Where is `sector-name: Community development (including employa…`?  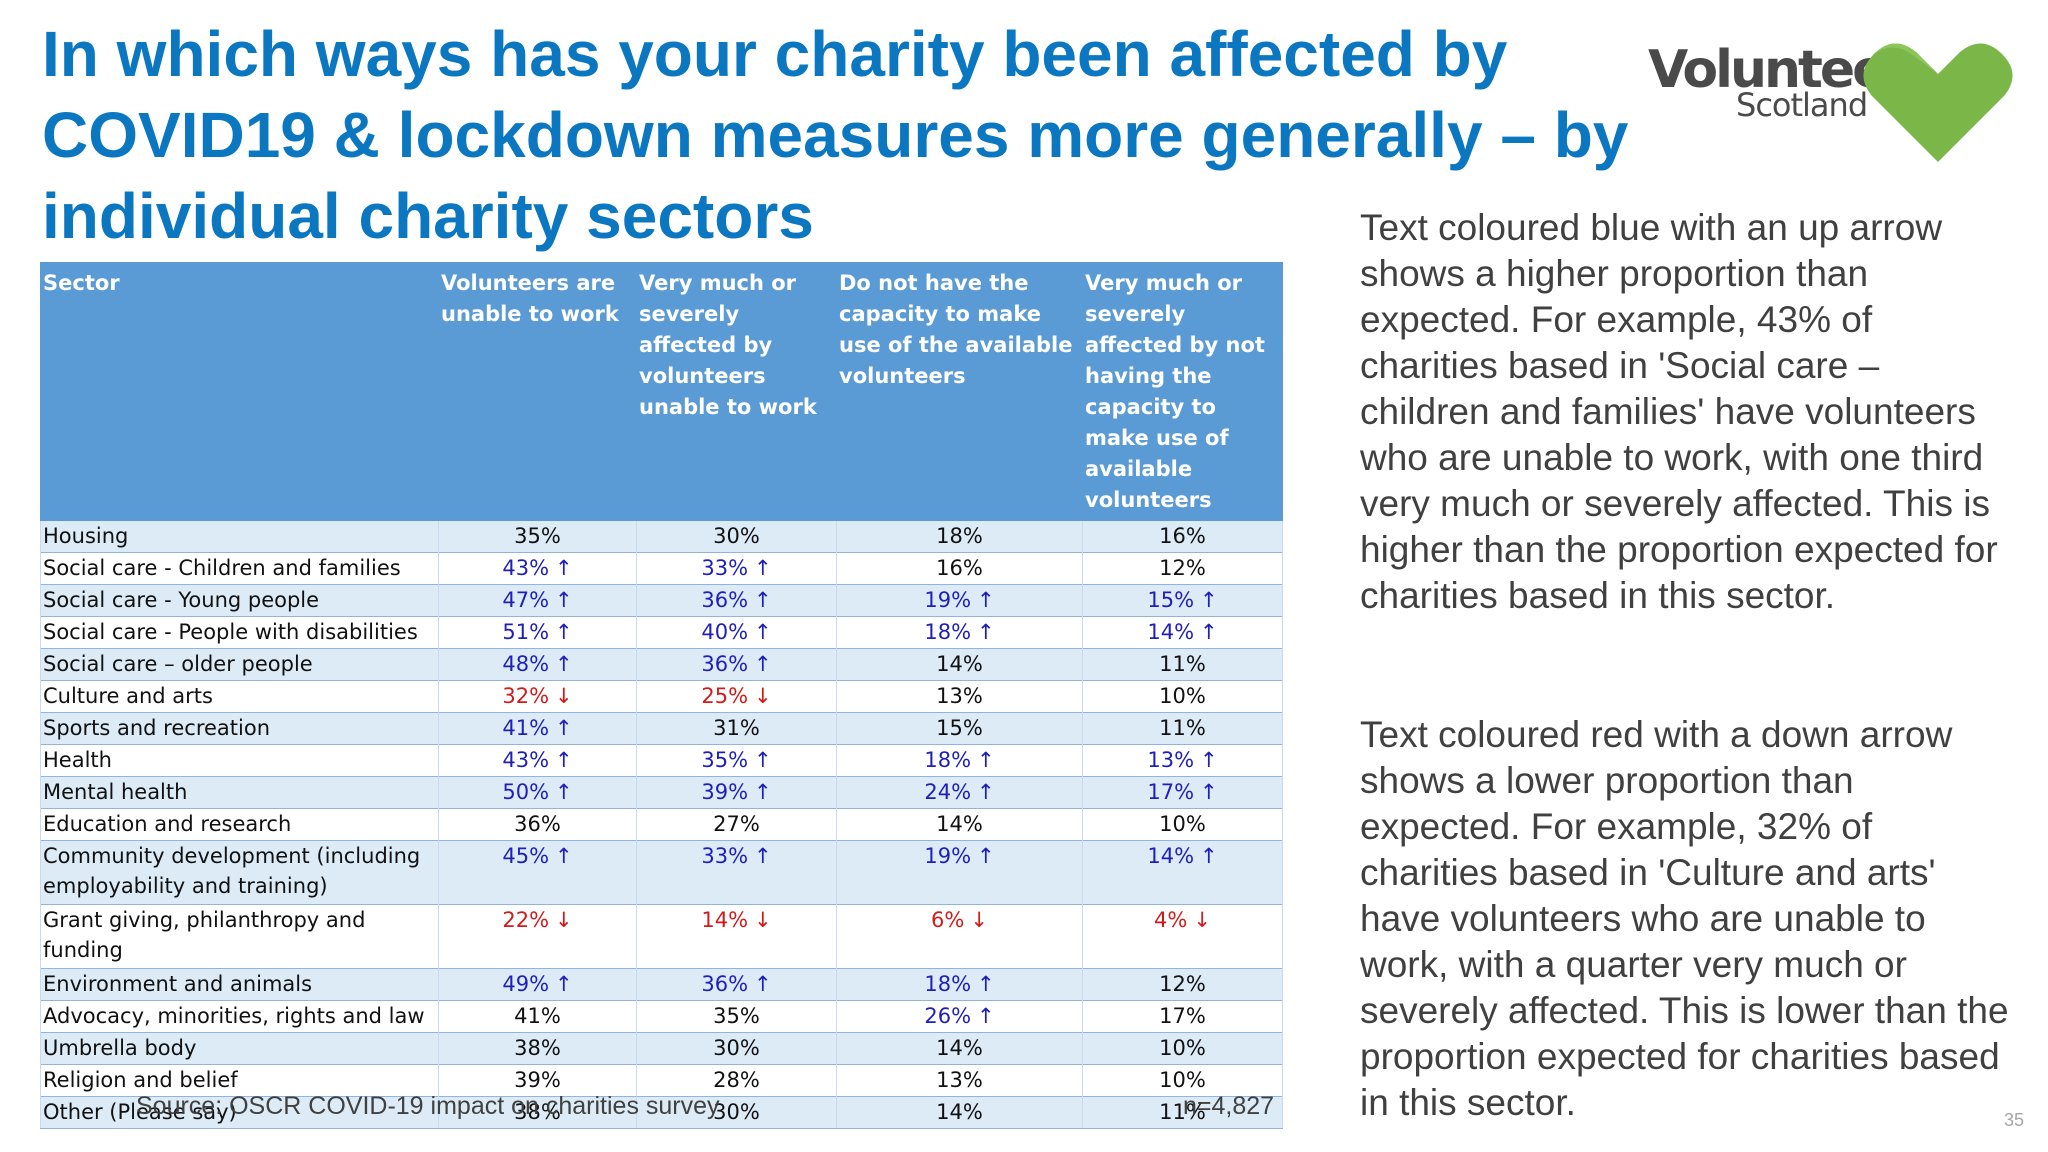 sector-name: Community development (including employa… is located at coordinates (239, 872).